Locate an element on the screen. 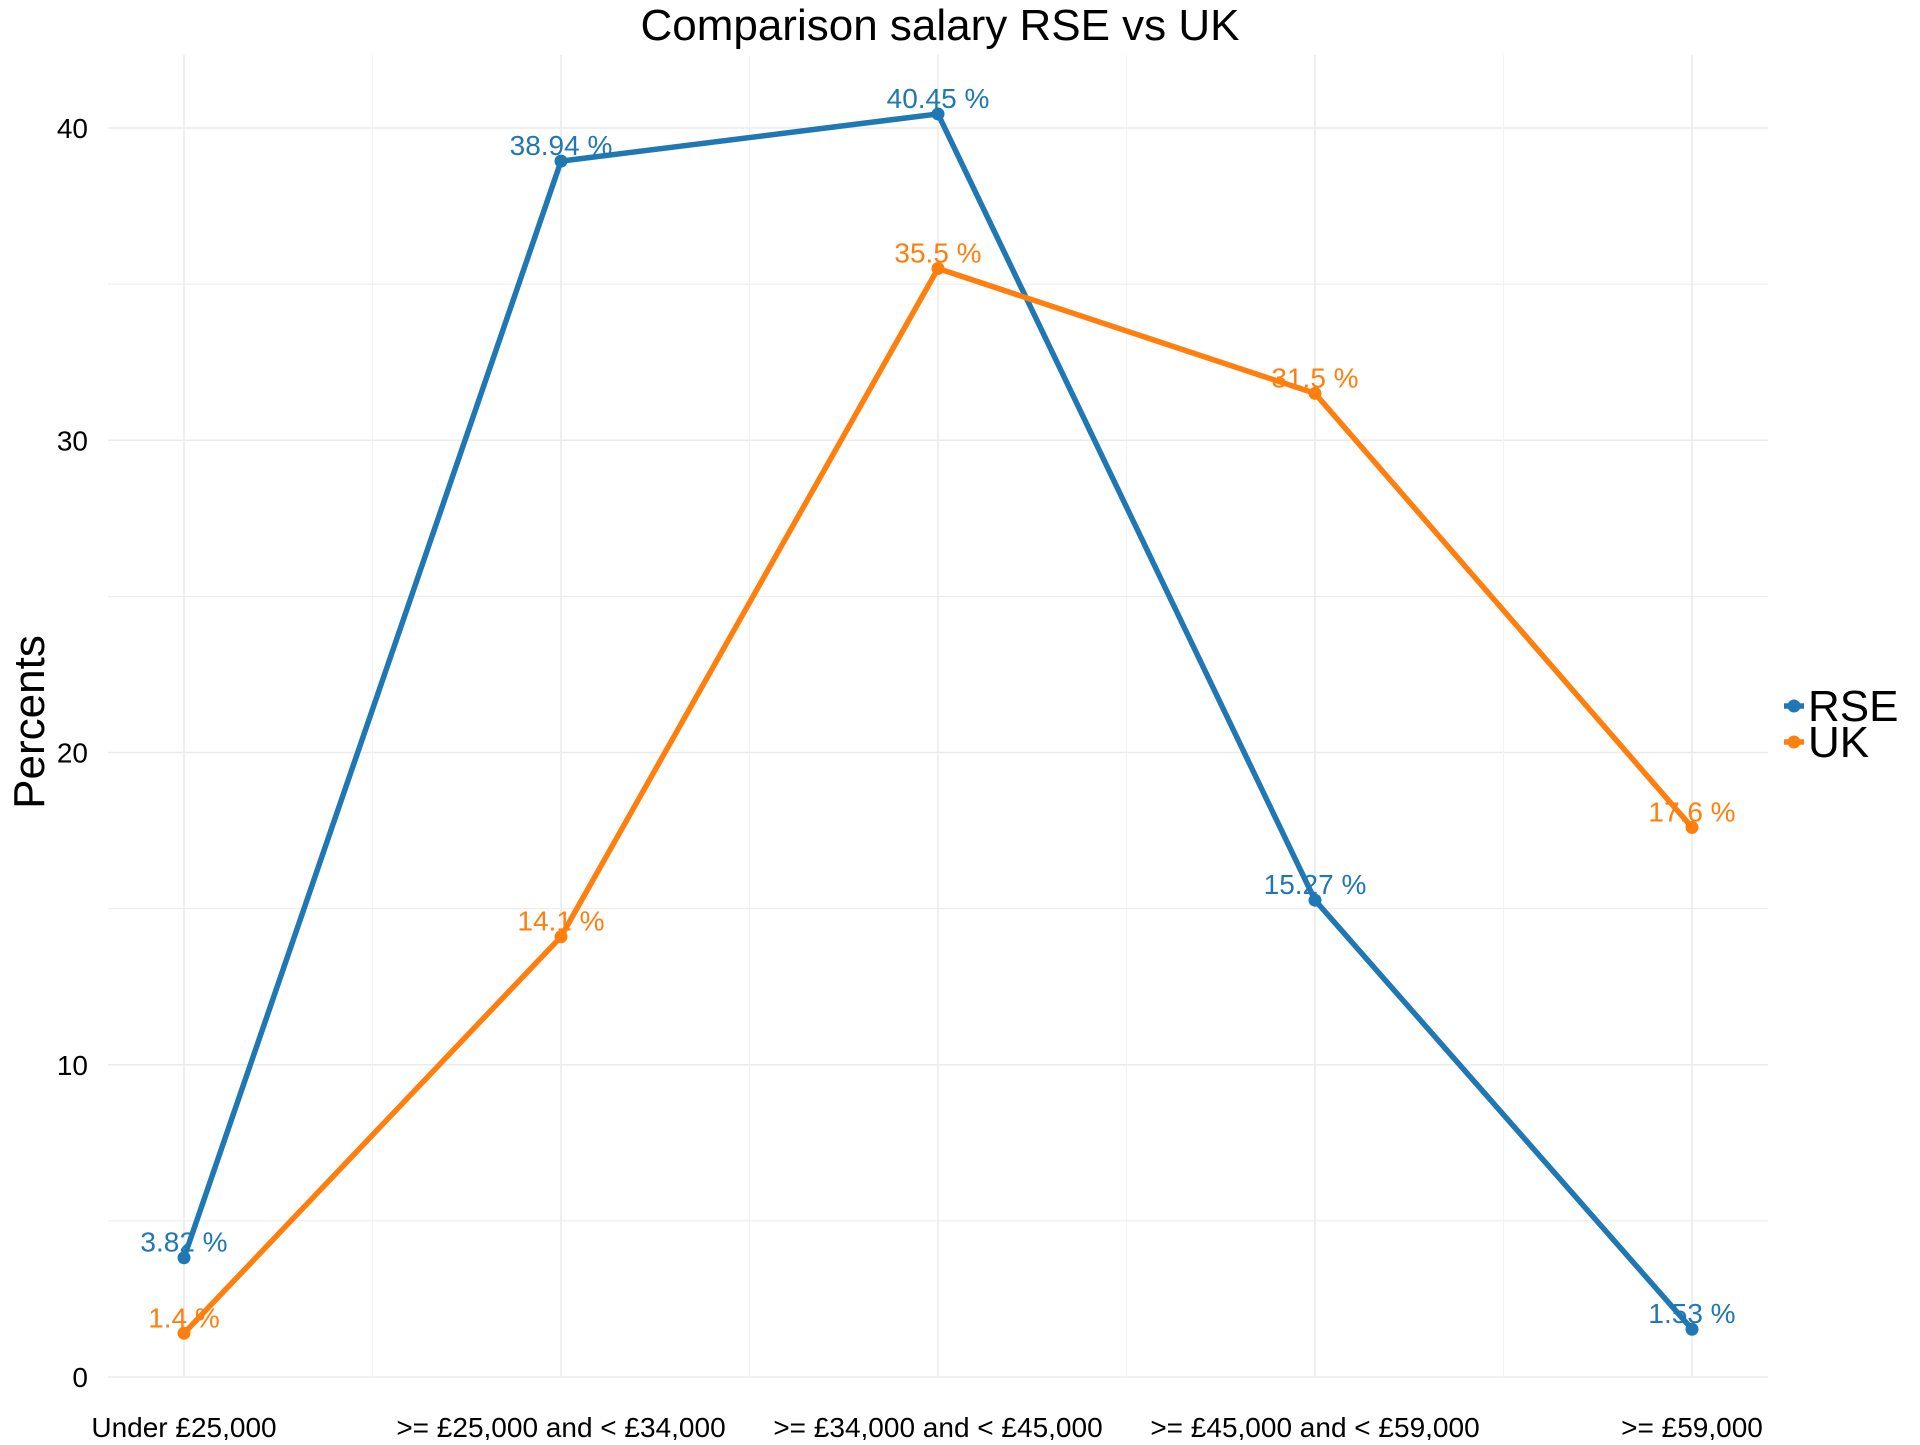 This screenshot has height=1445, width=1920. data-label-uk: 31.5 % is located at coordinates (1314, 377).